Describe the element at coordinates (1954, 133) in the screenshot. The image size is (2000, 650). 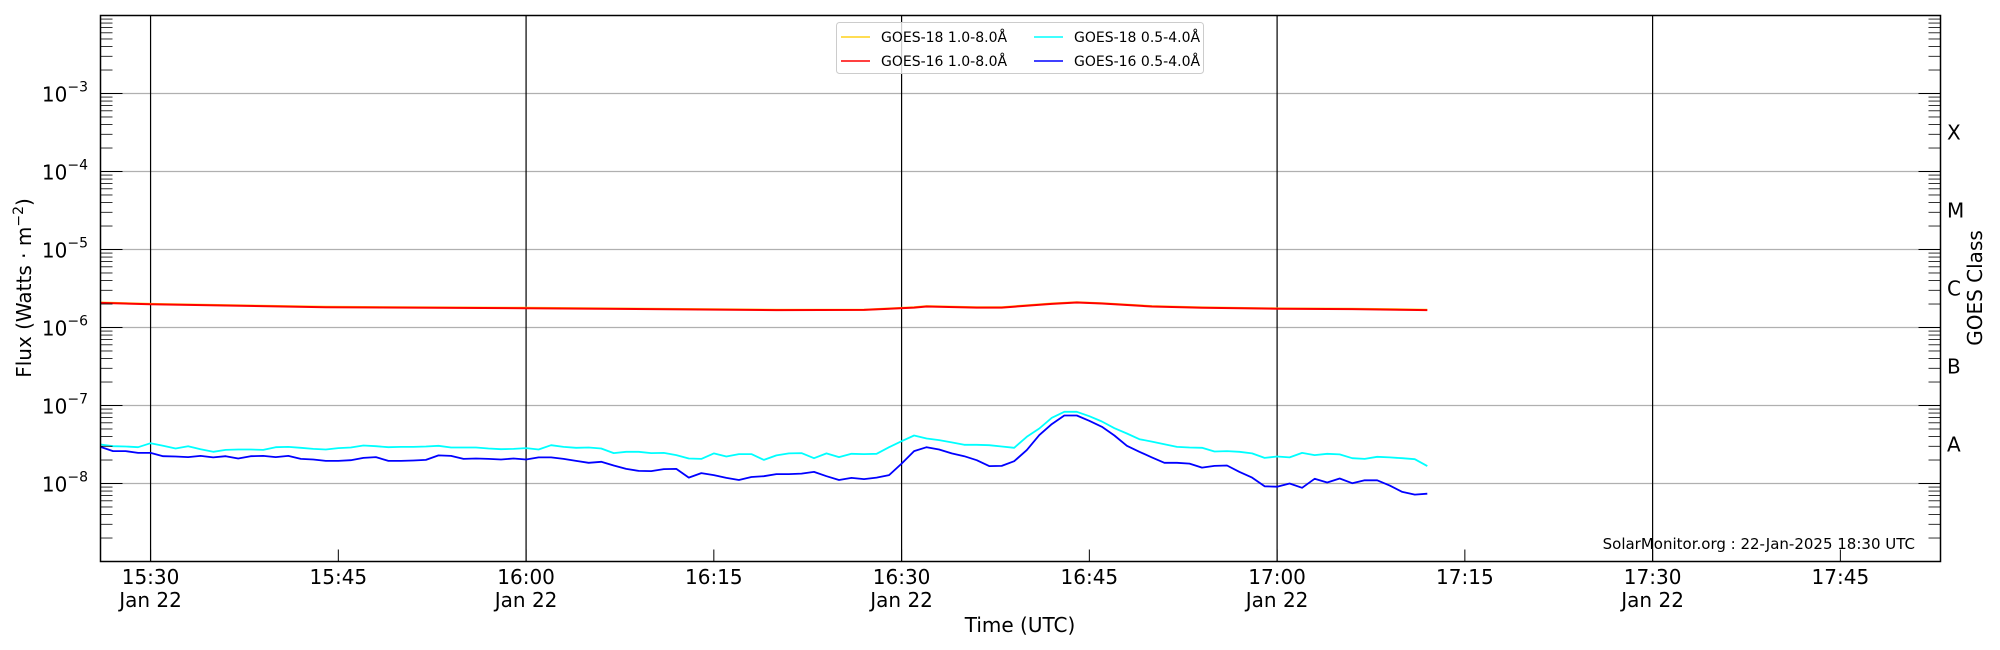
I see `goes-class-label-x: X` at that location.